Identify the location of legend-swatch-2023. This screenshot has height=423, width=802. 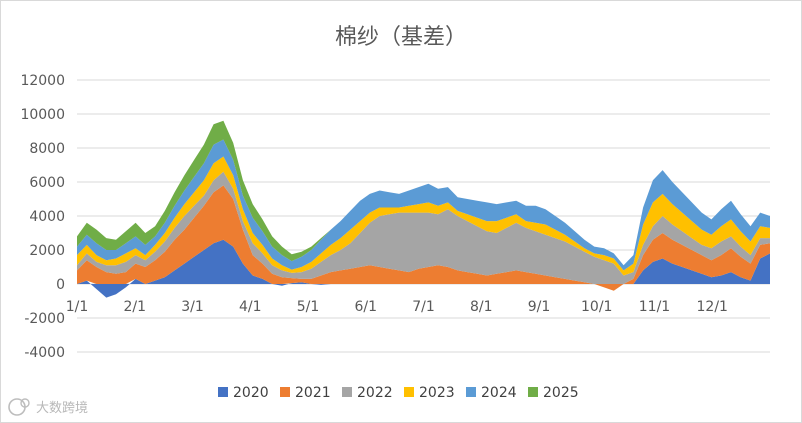
(409, 392).